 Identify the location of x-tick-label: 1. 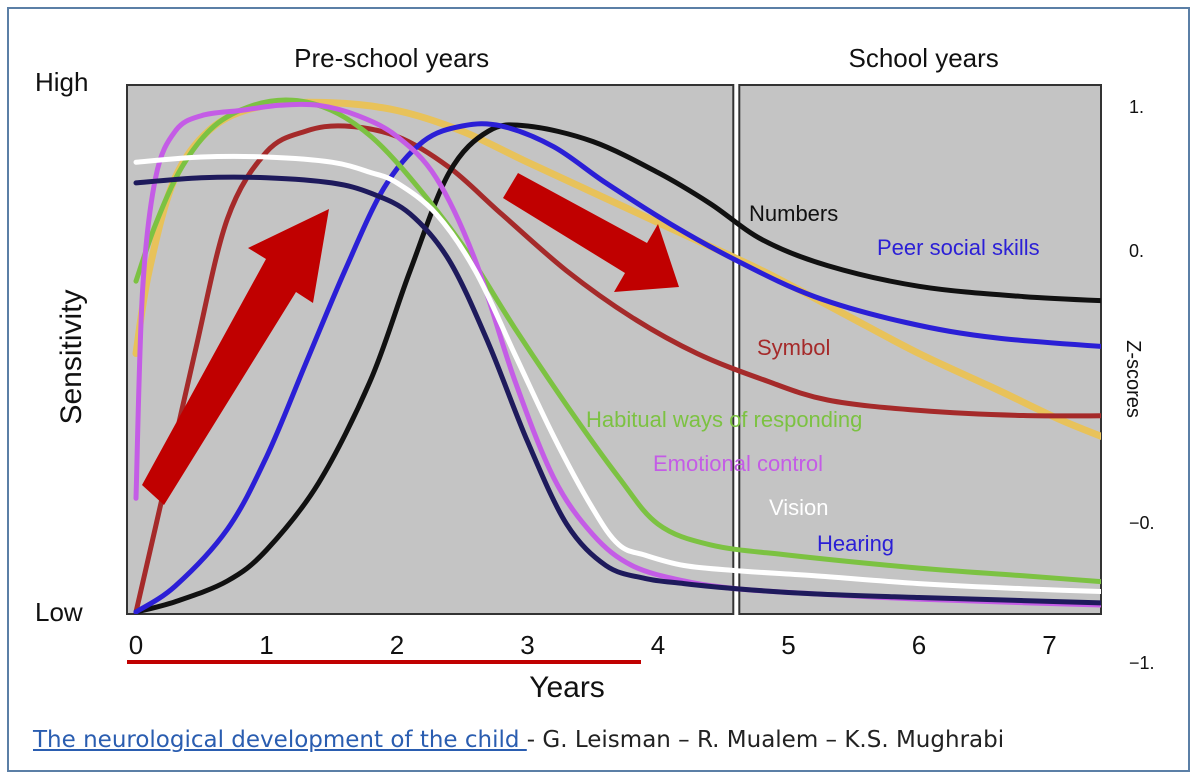
(266, 645).